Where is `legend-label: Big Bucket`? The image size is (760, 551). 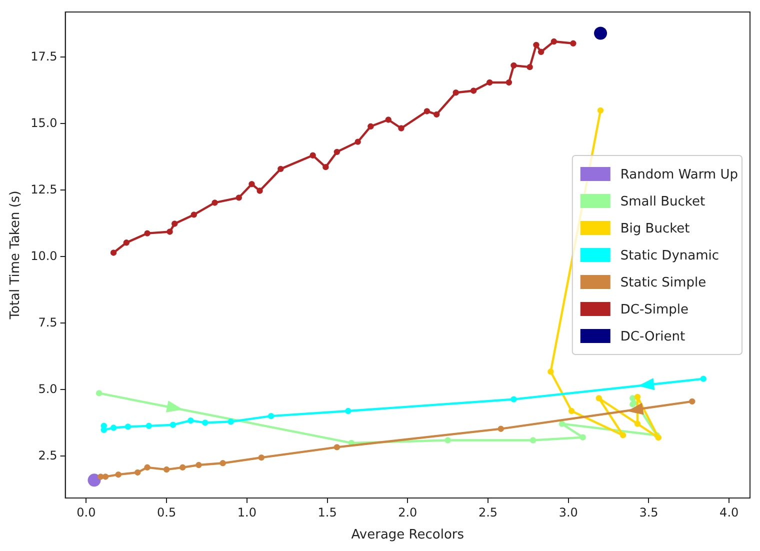
legend-label: Big Bucket is located at coordinates (655, 228).